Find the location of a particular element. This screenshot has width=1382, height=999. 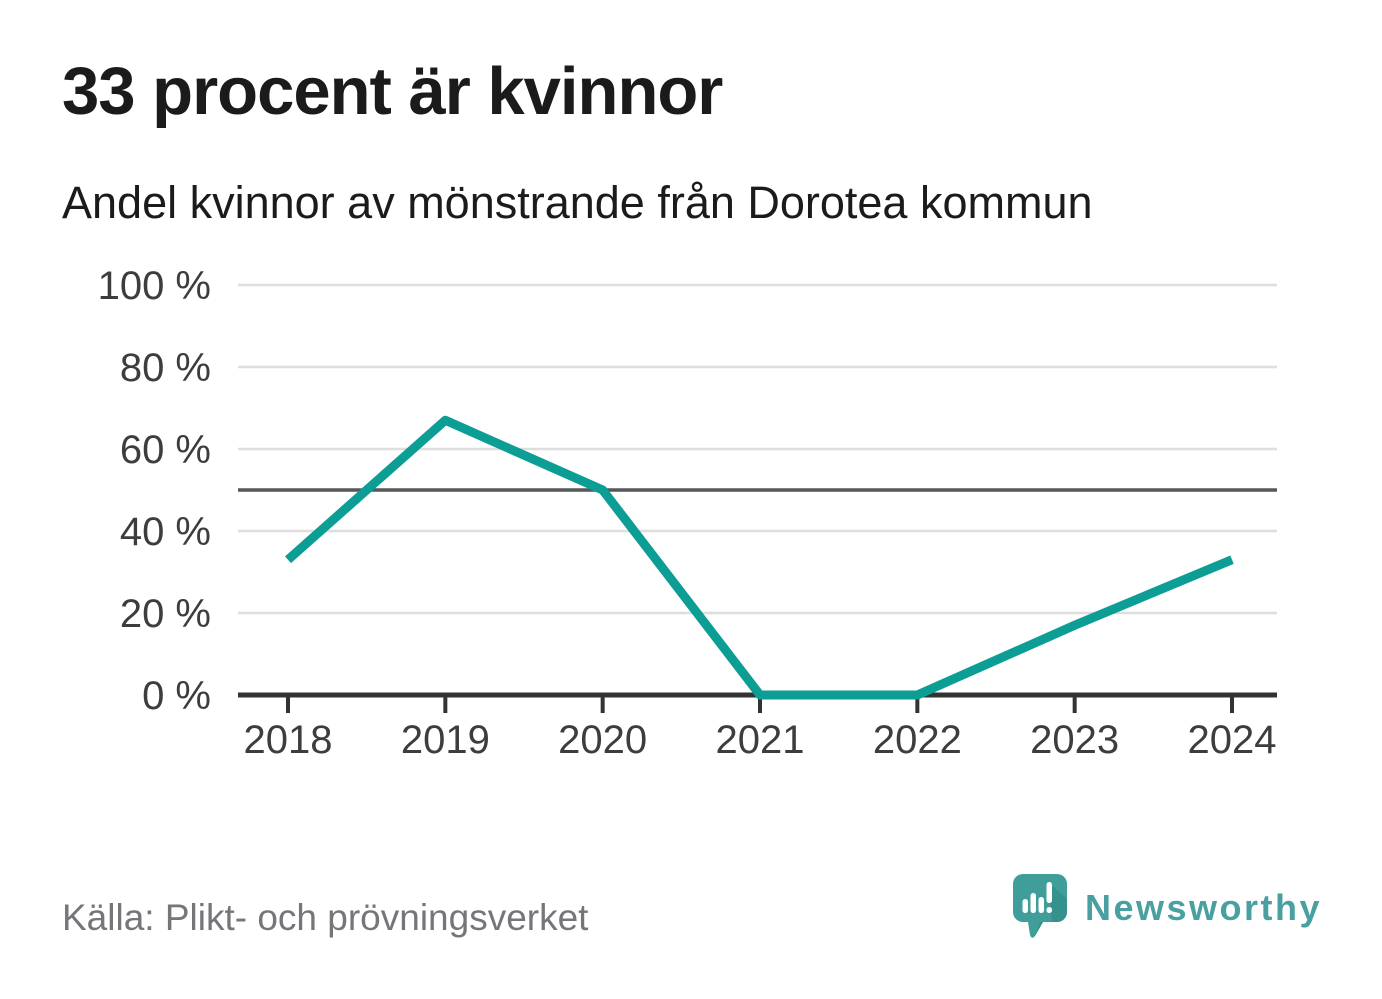

y-axis-tick-label: 80 % is located at coordinates (165, 368).